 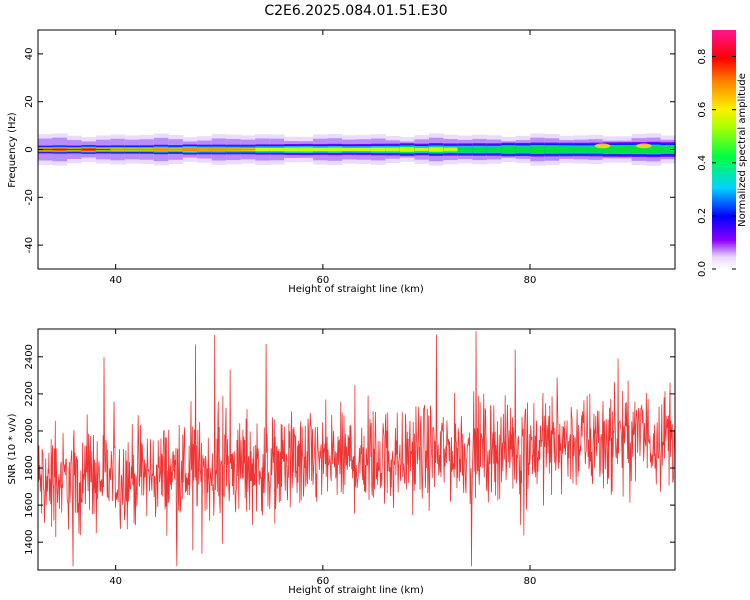 What do you see at coordinates (29, 149) in the screenshot?
I see `spectrogram-y-tick-label: 0` at bounding box center [29, 149].